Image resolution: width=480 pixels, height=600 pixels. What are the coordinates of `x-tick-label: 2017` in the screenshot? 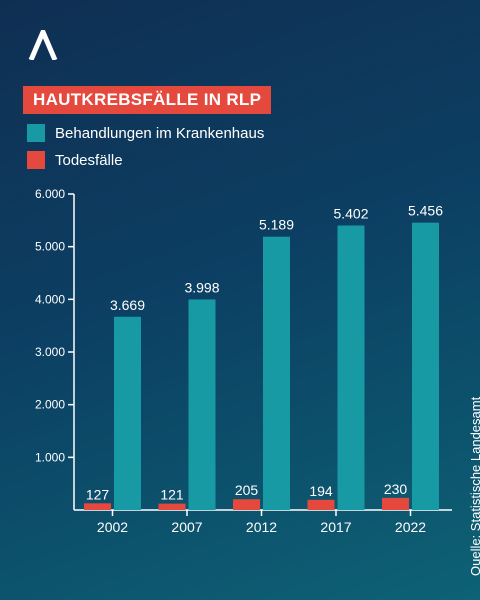 It's located at (335, 527).